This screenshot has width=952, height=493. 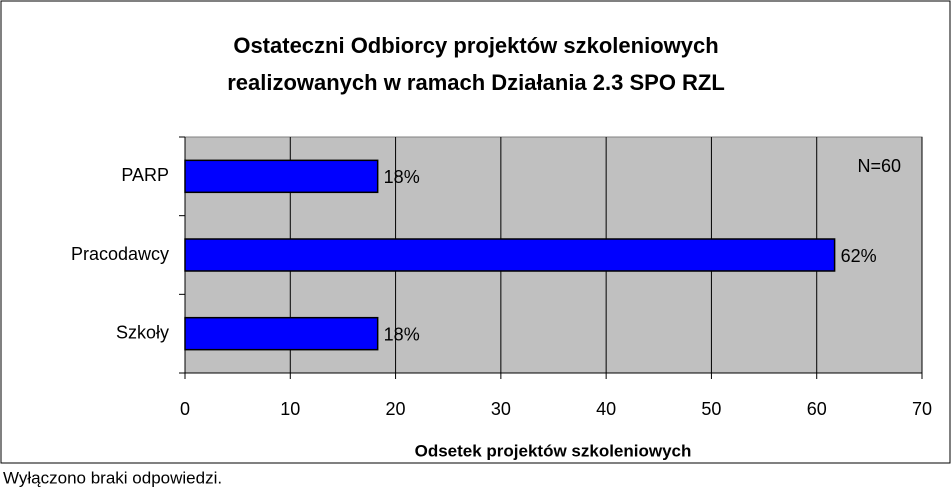 What do you see at coordinates (859, 256) in the screenshot?
I see `data-label: 62%` at bounding box center [859, 256].